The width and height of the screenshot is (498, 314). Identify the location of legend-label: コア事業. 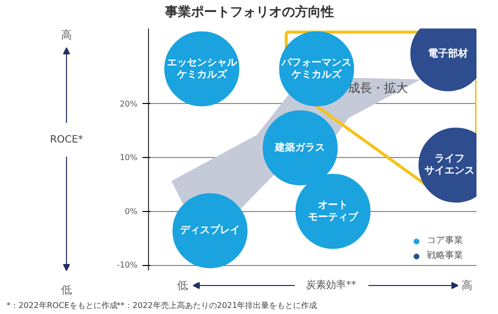
(445, 240).